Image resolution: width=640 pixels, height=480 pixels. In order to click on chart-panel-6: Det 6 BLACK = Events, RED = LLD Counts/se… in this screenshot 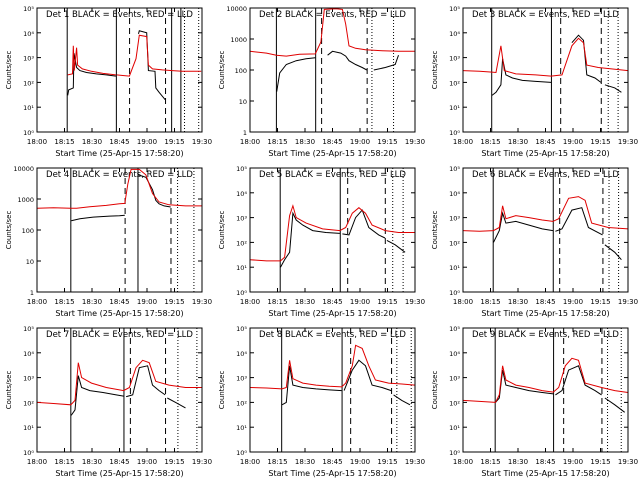, I will do `click(534, 241)`.